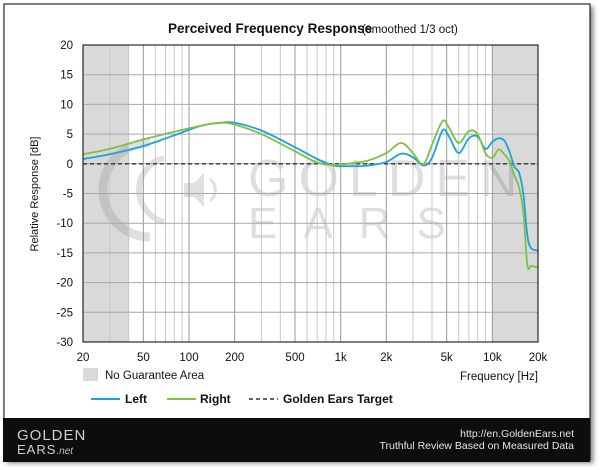  I want to click on y-tick-label: 10, so click(66, 105).